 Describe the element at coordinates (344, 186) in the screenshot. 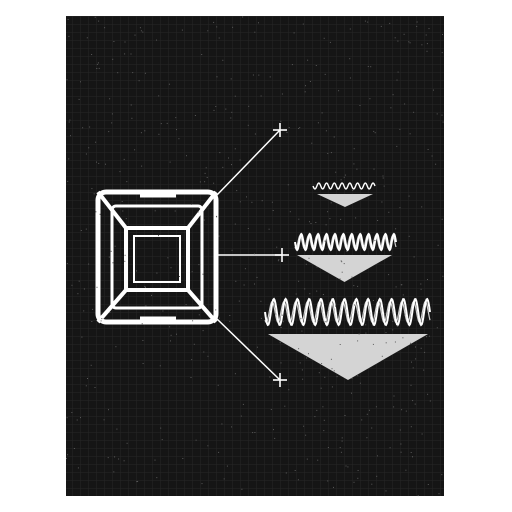

I see `wave-small` at that location.